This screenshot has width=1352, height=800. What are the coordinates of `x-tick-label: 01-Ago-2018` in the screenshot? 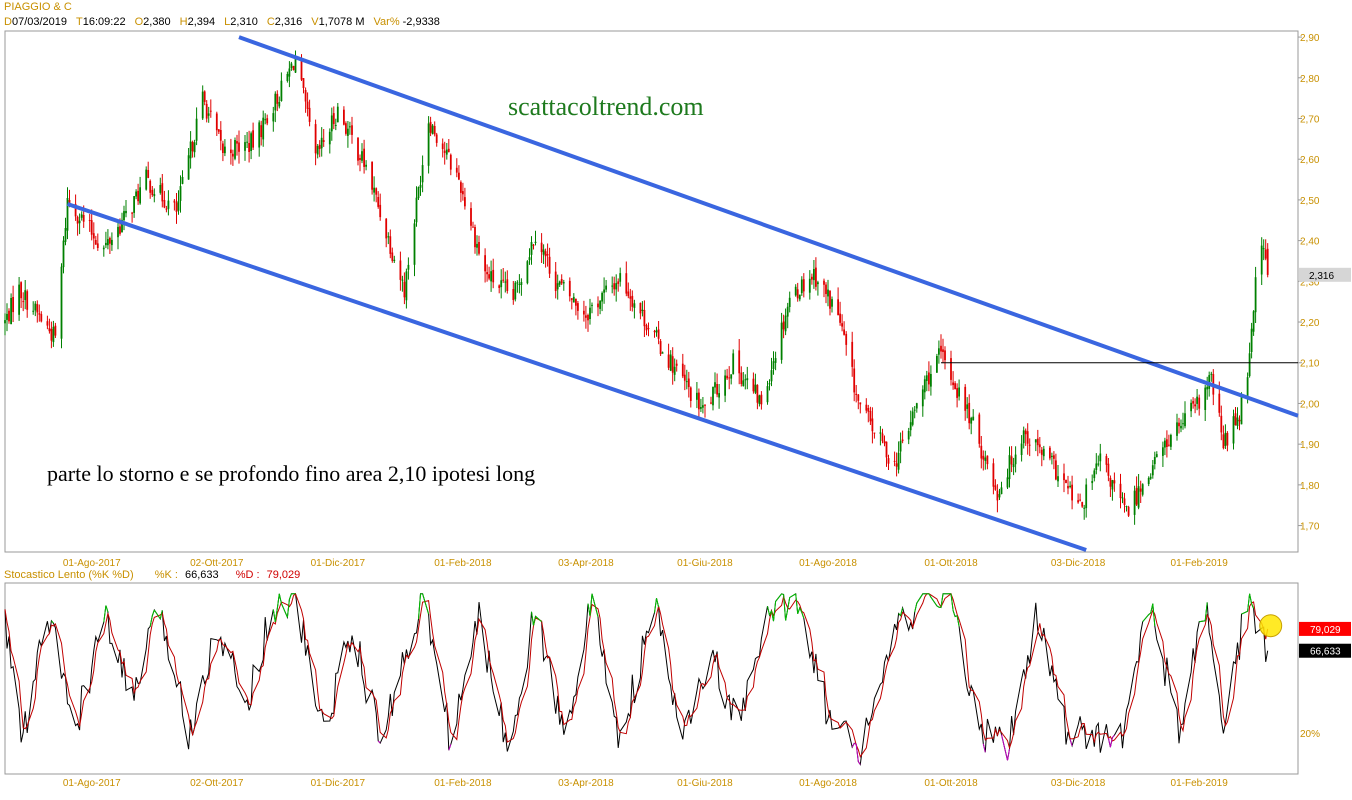 It's located at (828, 783).